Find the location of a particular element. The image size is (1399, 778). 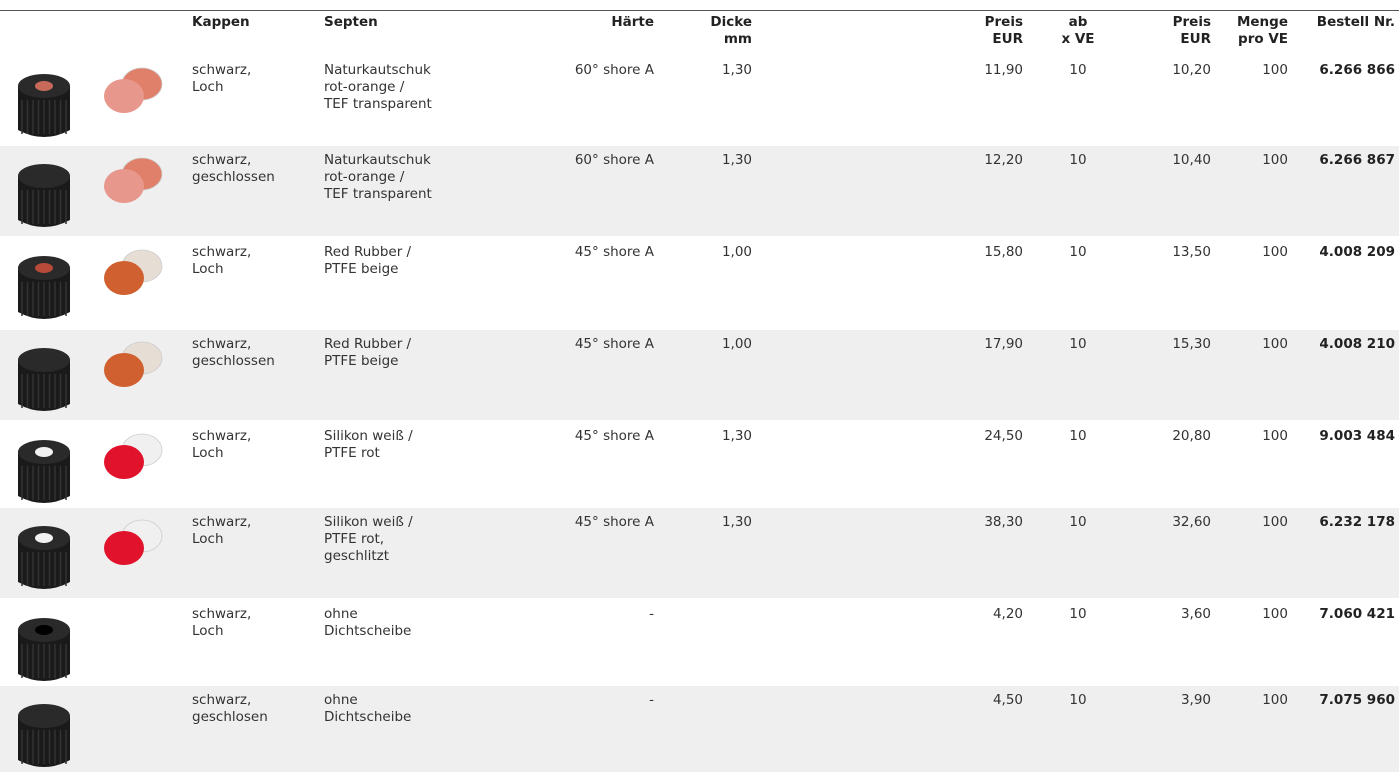

table-cell: 17,90 is located at coordinates (1003, 344).